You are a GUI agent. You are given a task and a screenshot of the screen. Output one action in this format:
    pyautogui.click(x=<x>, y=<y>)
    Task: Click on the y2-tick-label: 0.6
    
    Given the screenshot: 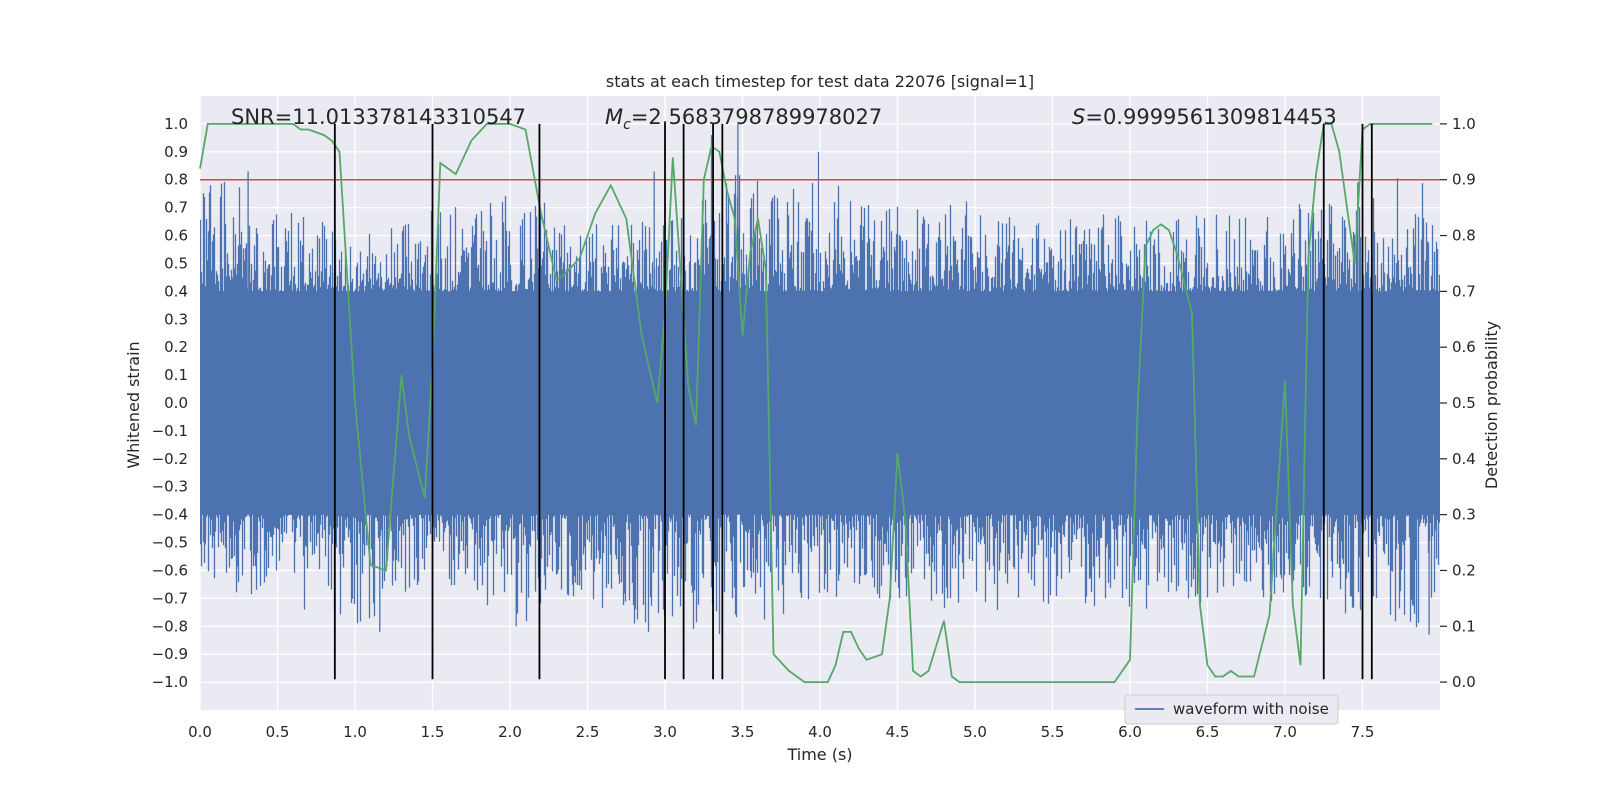 What is the action you would take?
    pyautogui.click(x=1464, y=347)
    